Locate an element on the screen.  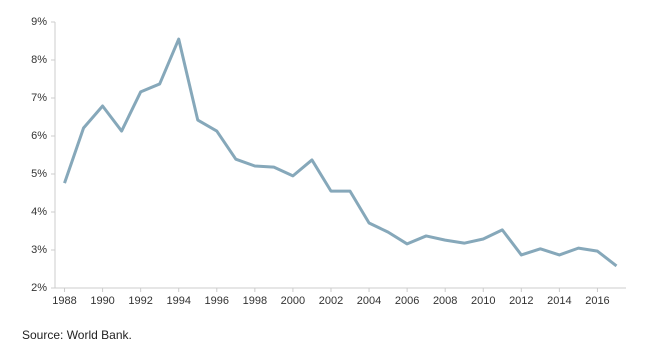
x-tick-label: 1998 is located at coordinates (255, 301).